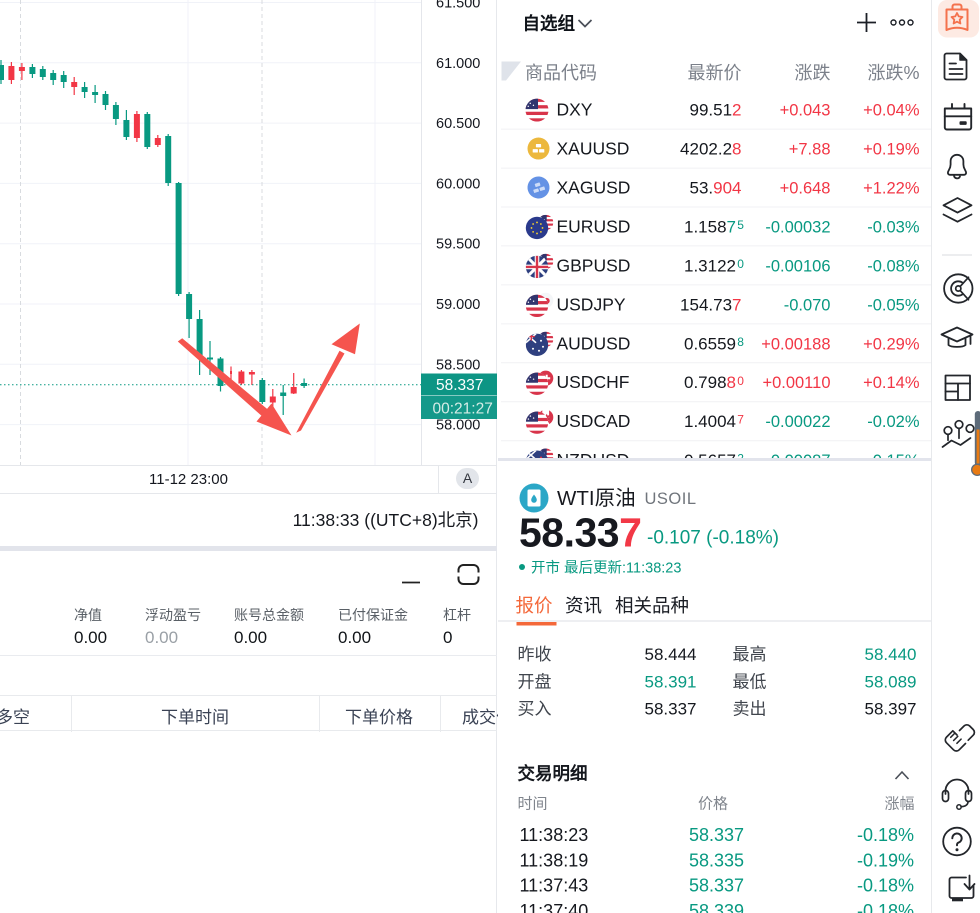  What do you see at coordinates (710, 421) in the screenshot?
I see `svg-text: 1.4004` at bounding box center [710, 421].